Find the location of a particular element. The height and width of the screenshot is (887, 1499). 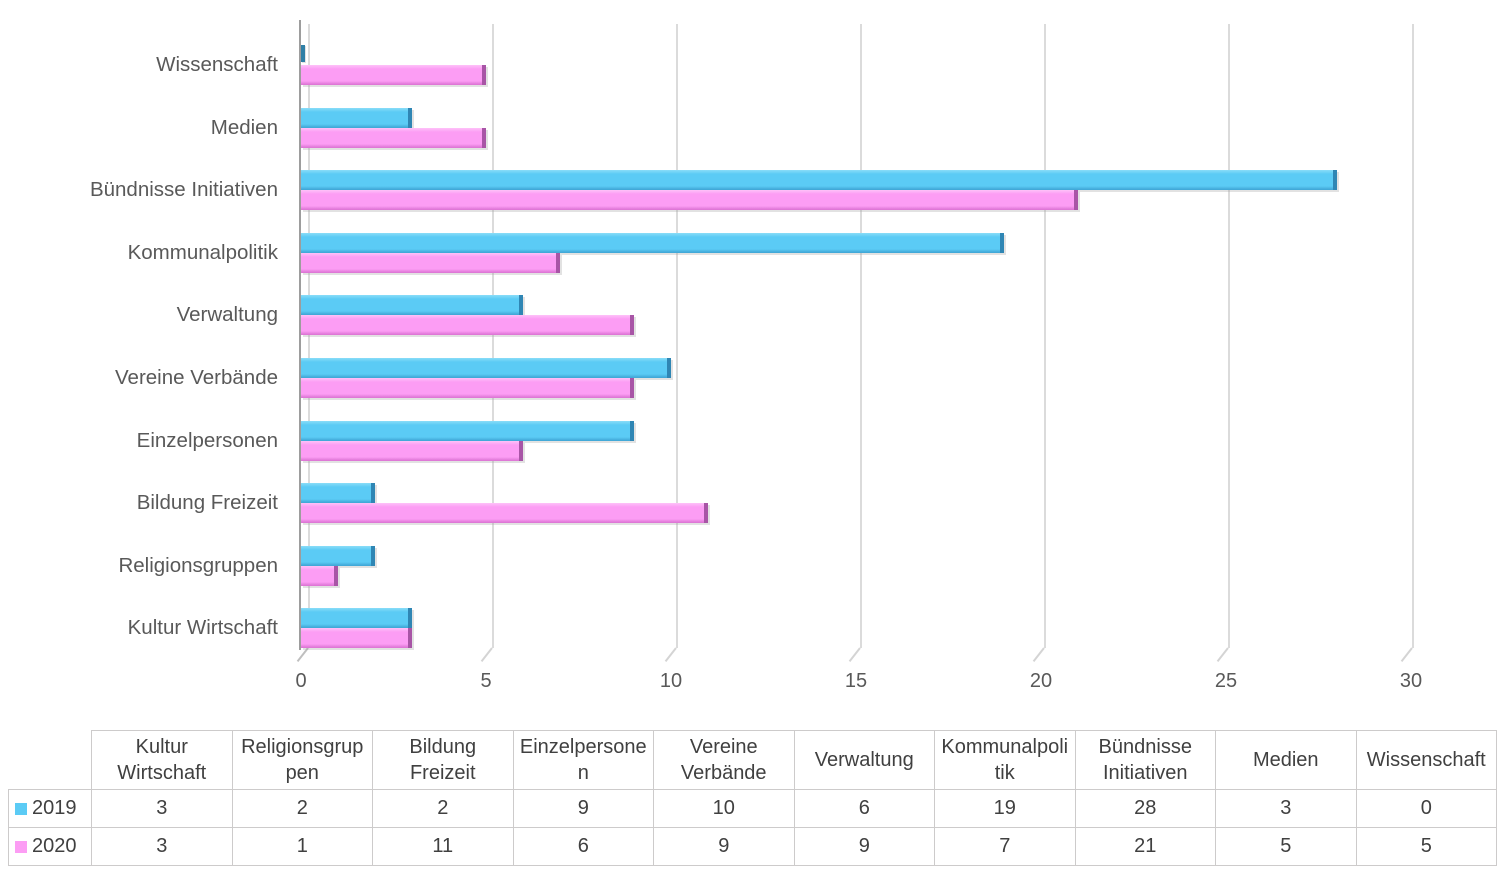

x-axis-tick-label: 0 is located at coordinates (301, 681).